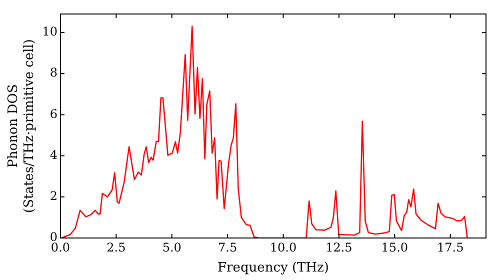 This screenshot has height=280, width=500. I want to click on y-tick-label: 10, so click(50, 31).